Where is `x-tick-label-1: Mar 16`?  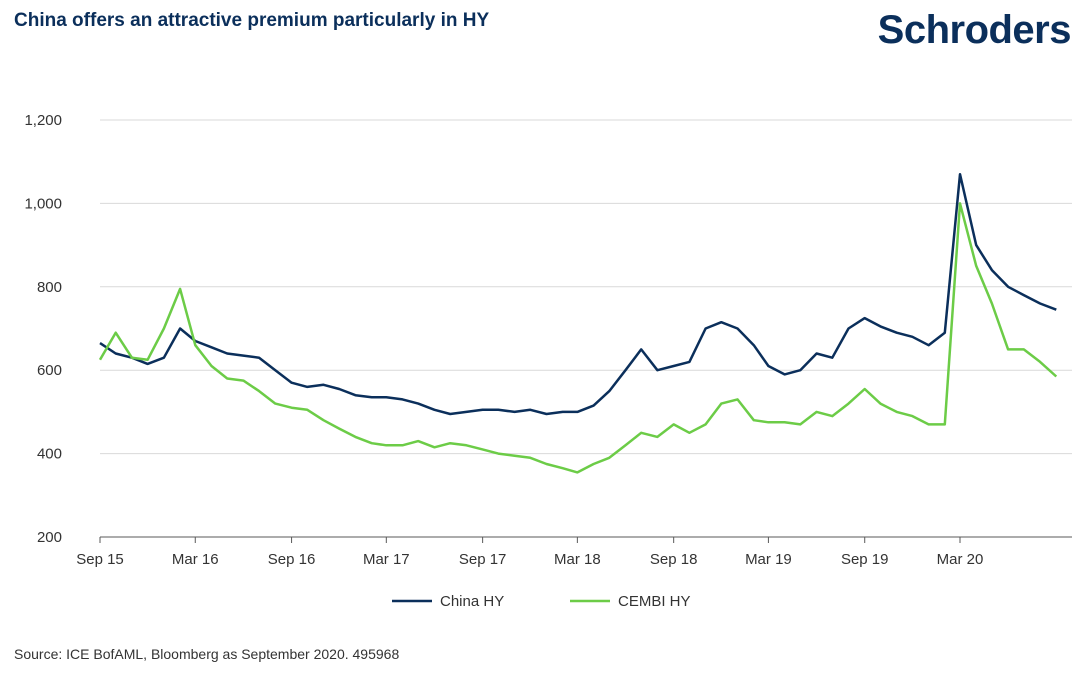
x-tick-label-1: Mar 16 is located at coordinates (195, 559).